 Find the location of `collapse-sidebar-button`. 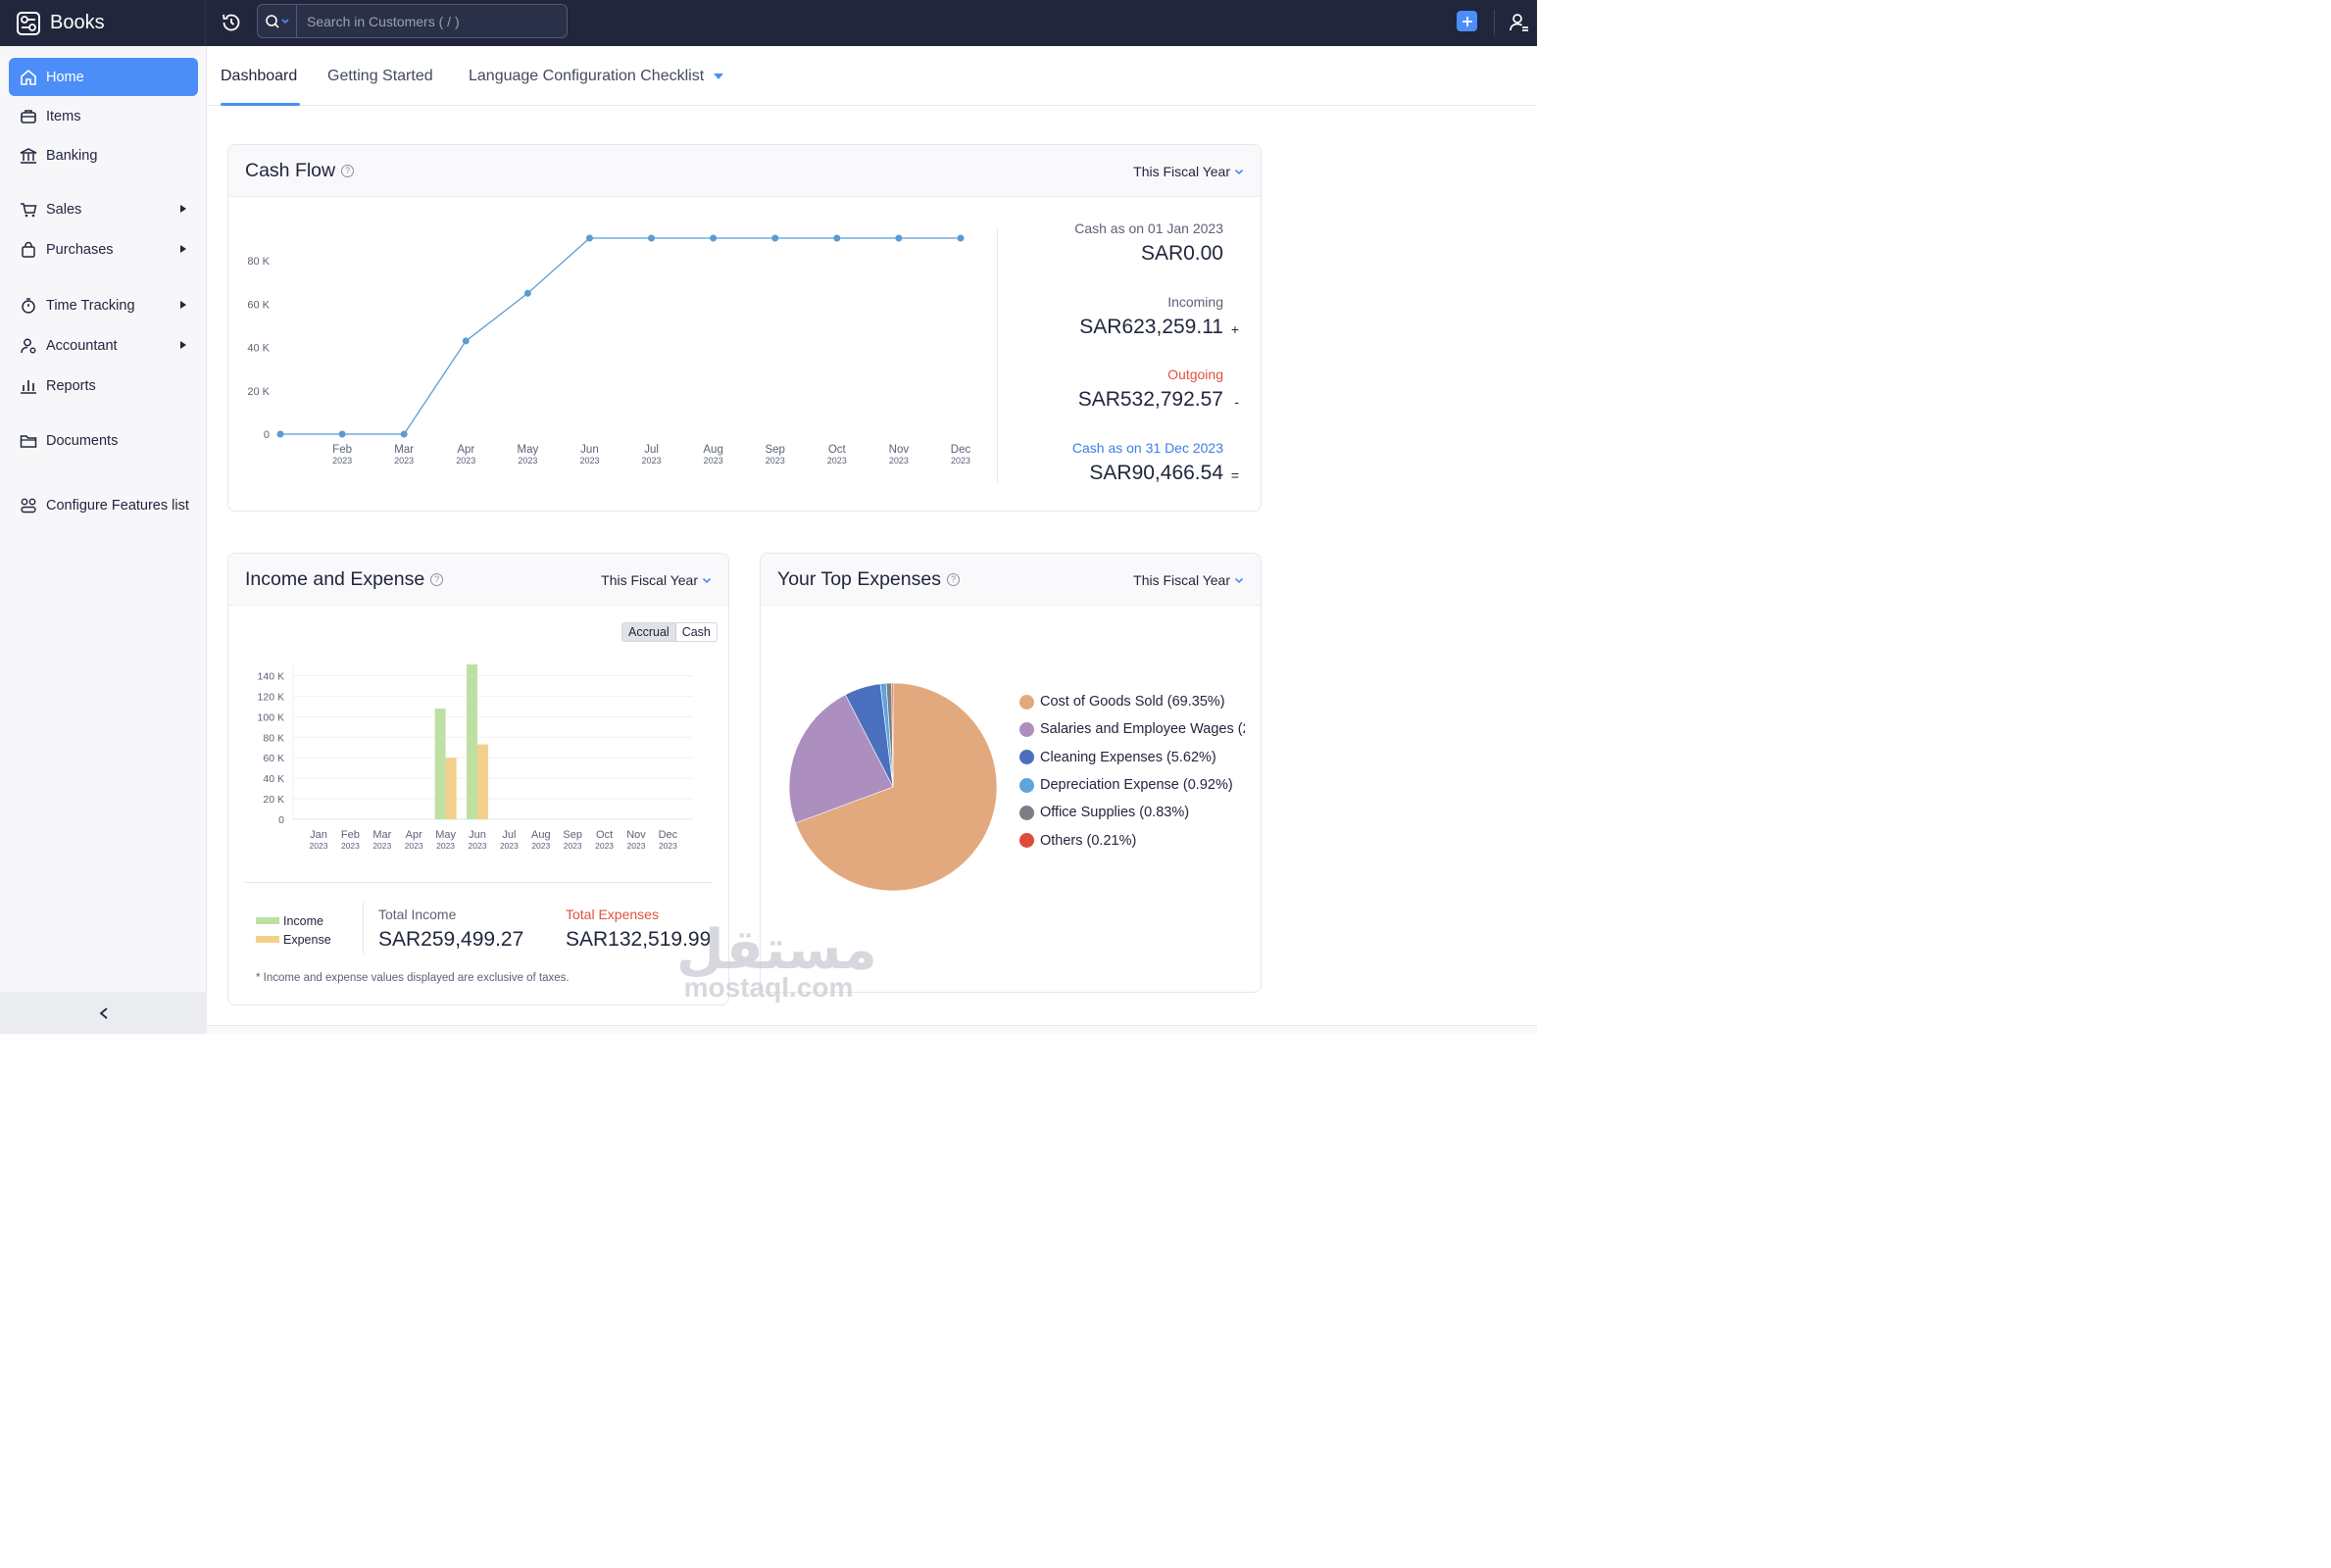

collapse-sidebar-button is located at coordinates (103, 1013).